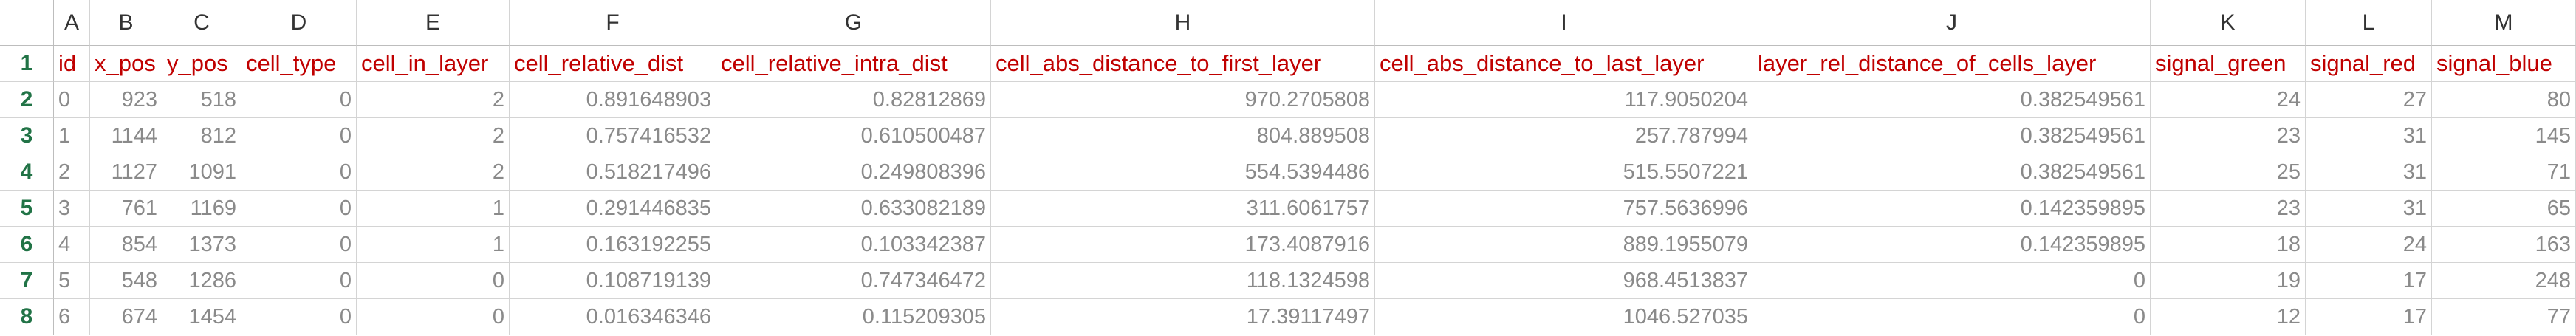 The width and height of the screenshot is (2576, 336). What do you see at coordinates (126, 136) in the screenshot?
I see `data-cell: 1144` at bounding box center [126, 136].